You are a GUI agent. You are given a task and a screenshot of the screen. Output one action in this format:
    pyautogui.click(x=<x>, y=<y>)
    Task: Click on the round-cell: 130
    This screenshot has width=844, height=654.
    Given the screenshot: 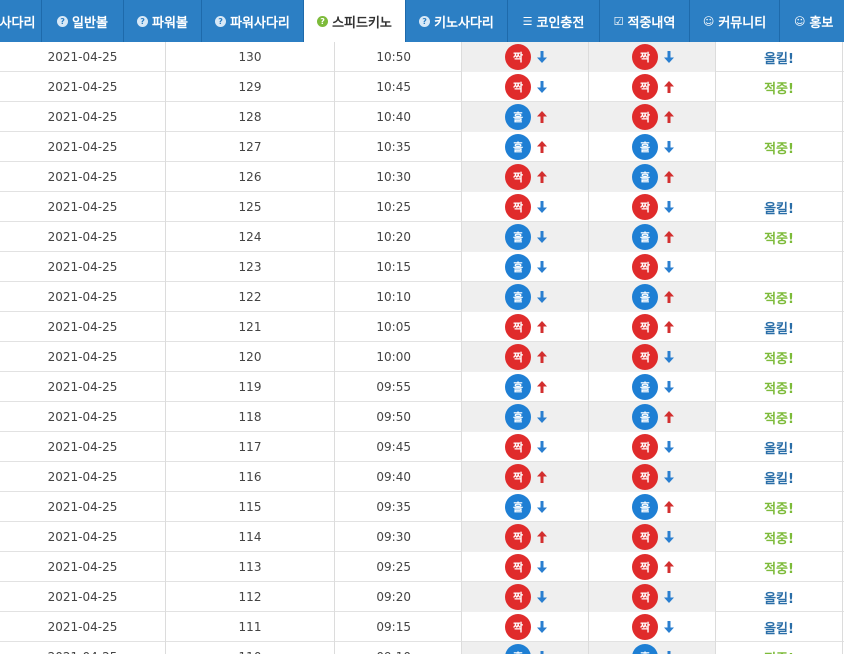 What is the action you would take?
    pyautogui.click(x=250, y=57)
    